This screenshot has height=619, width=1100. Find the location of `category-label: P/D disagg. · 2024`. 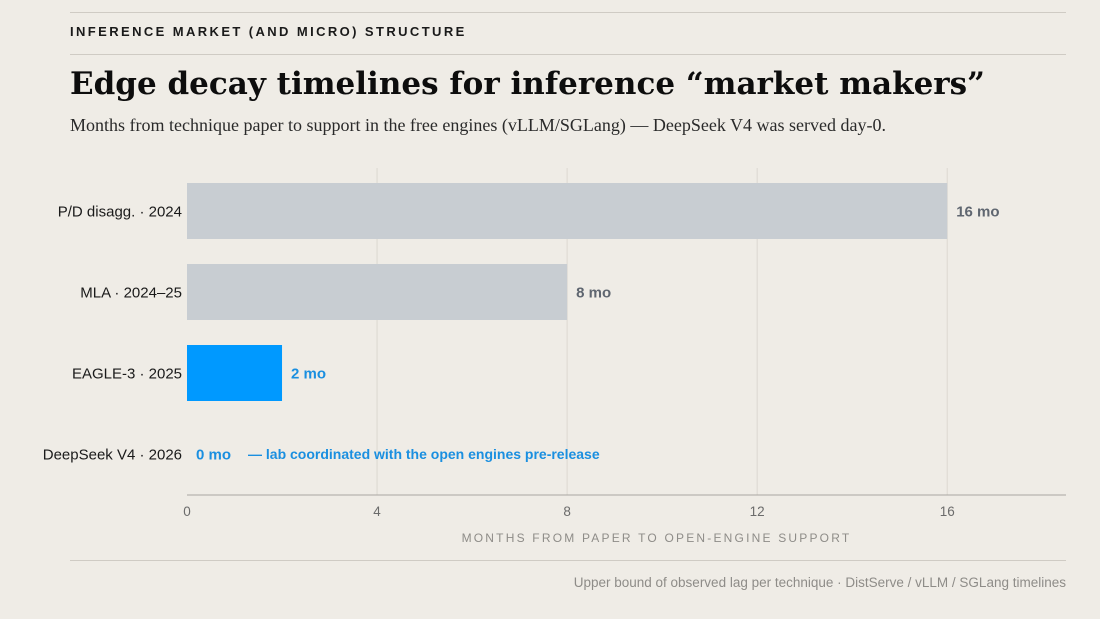

category-label: P/D disagg. · 2024 is located at coordinates (120, 212).